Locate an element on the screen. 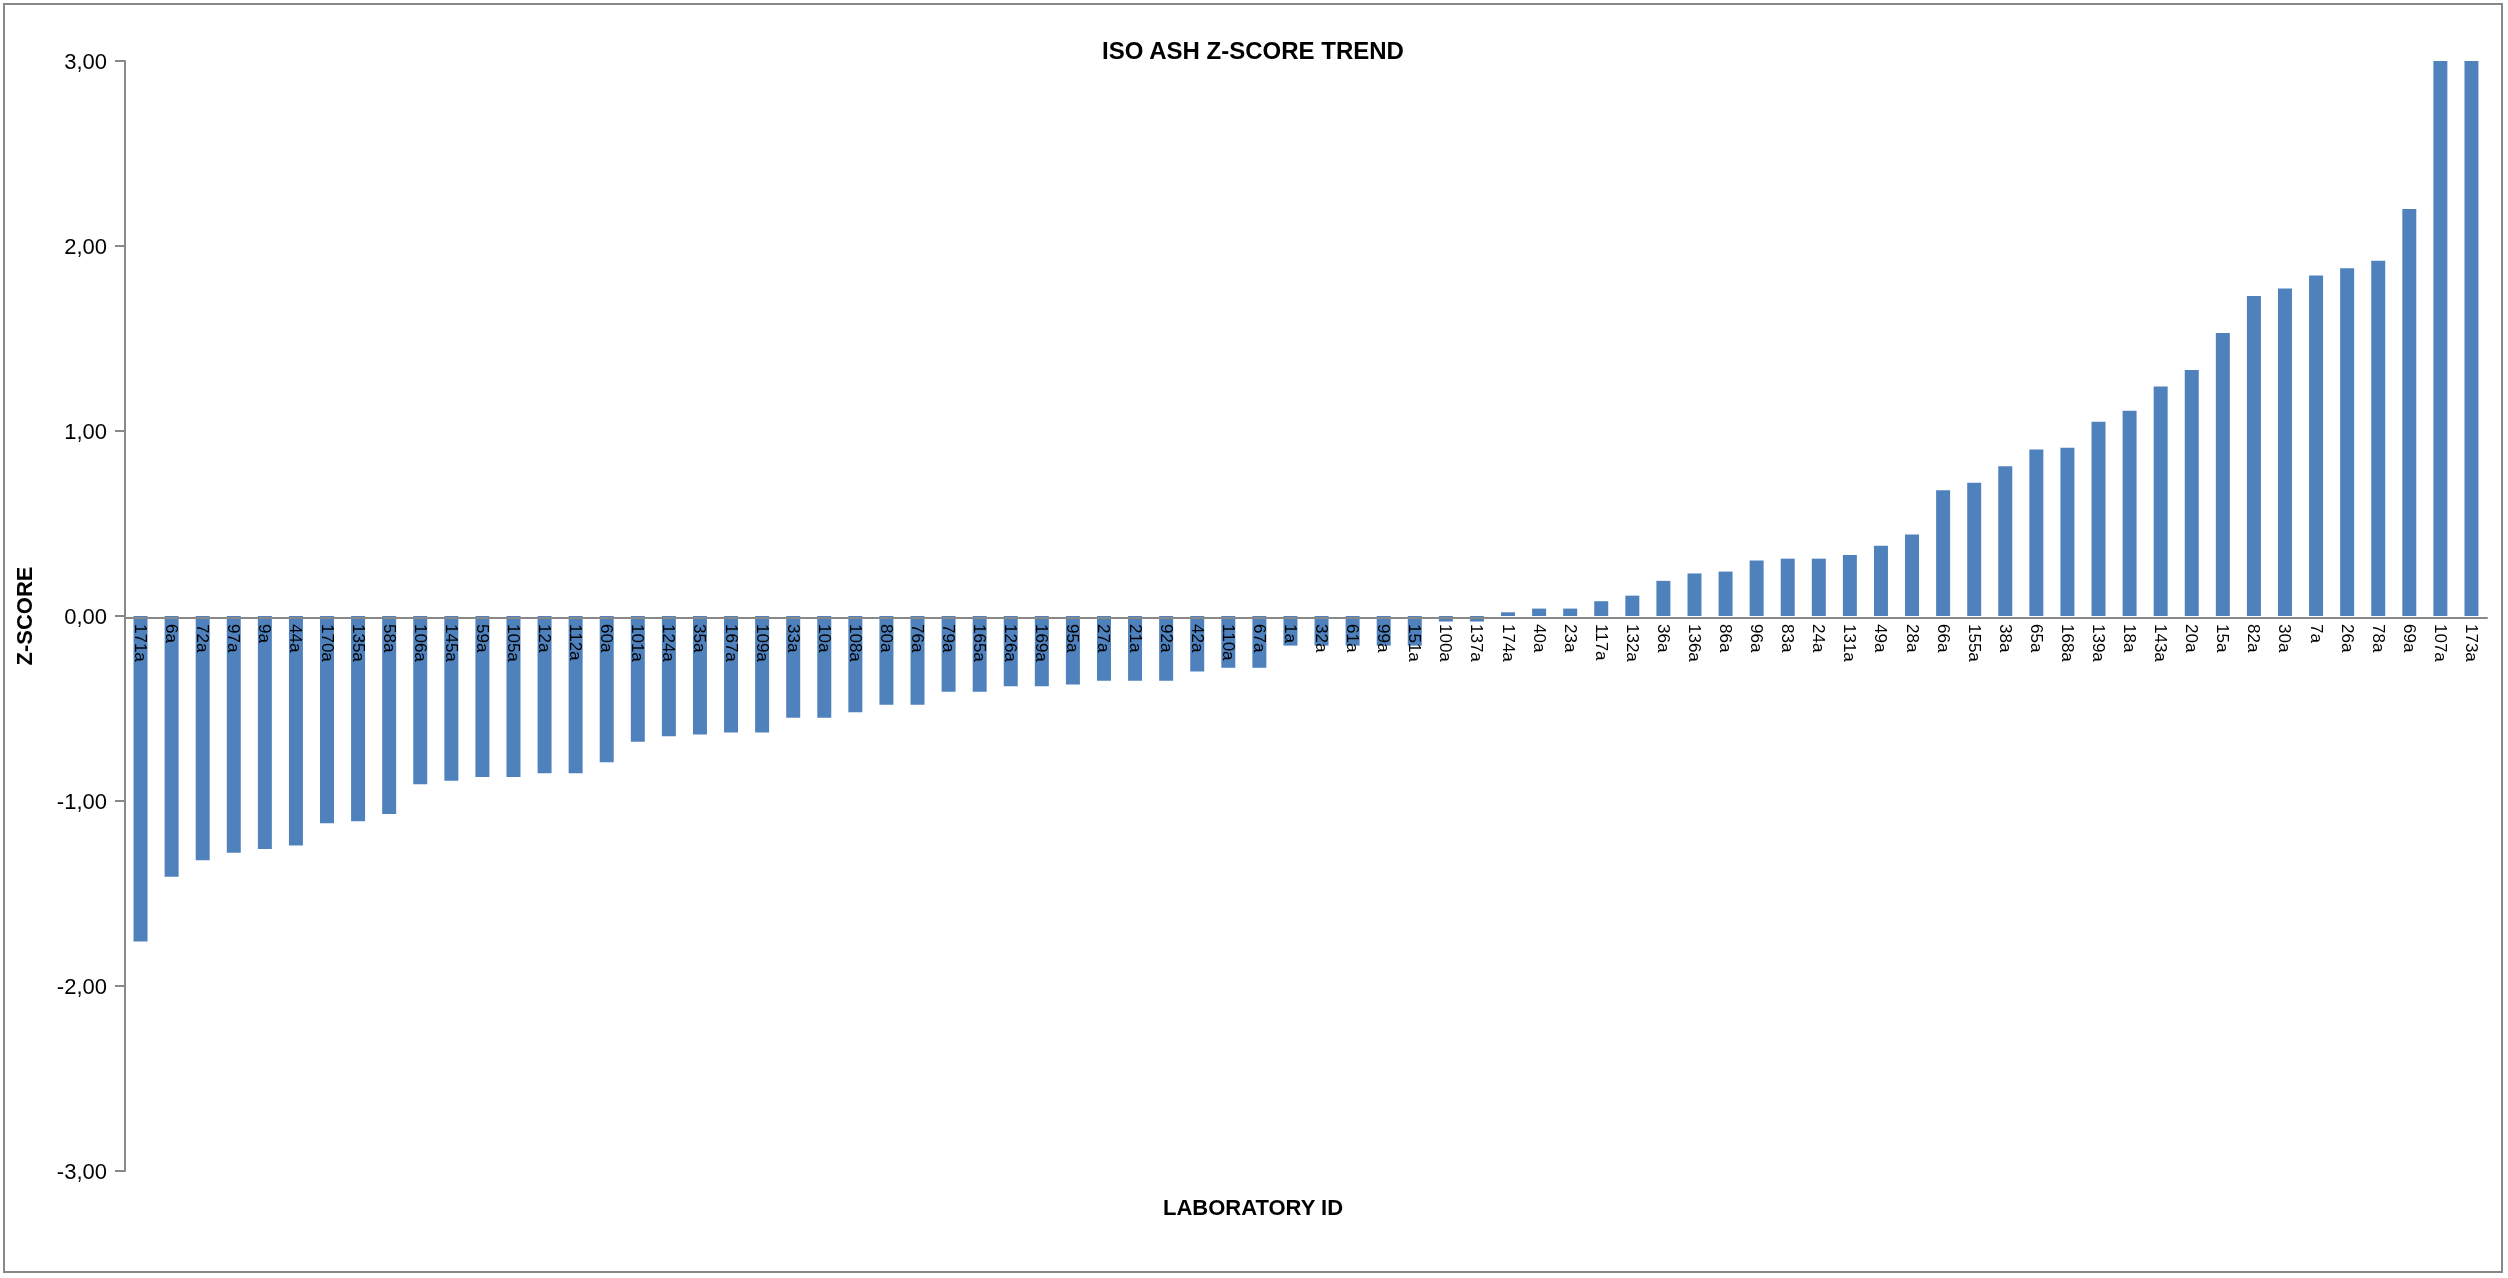 The height and width of the screenshot is (1278, 2508). x-tick-label: 78a is located at coordinates (2378, 638).